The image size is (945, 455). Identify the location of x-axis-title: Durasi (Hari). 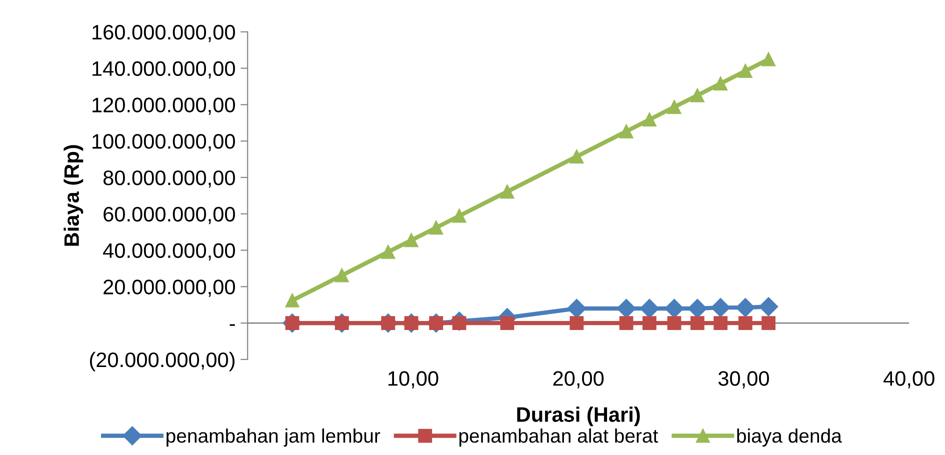
(578, 416).